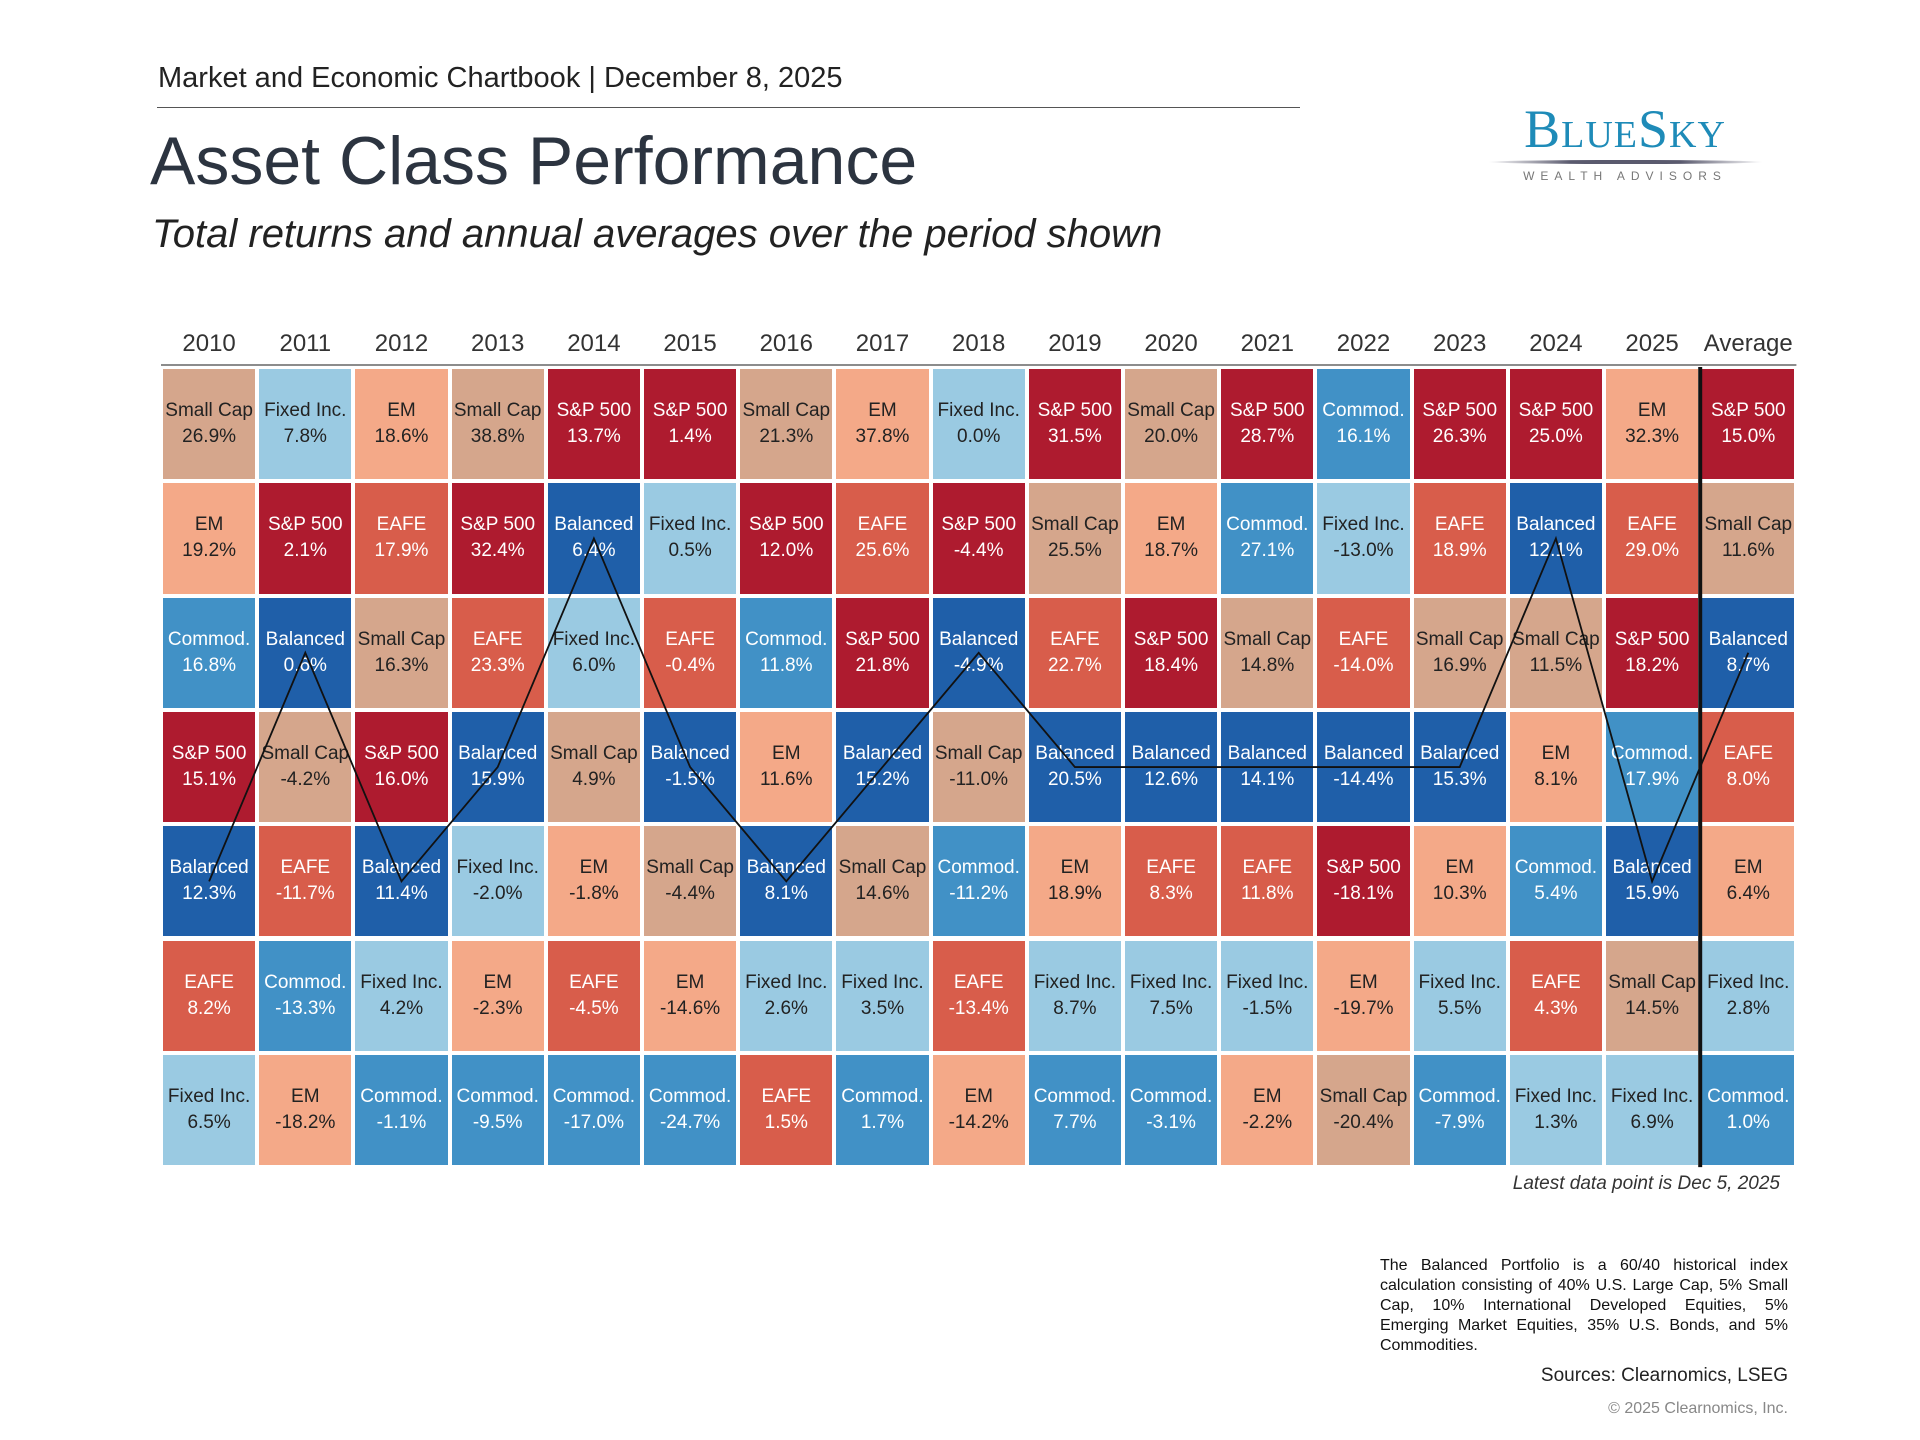  Describe the element at coordinates (1748, 343) in the screenshot. I see `column-header: Average` at that location.